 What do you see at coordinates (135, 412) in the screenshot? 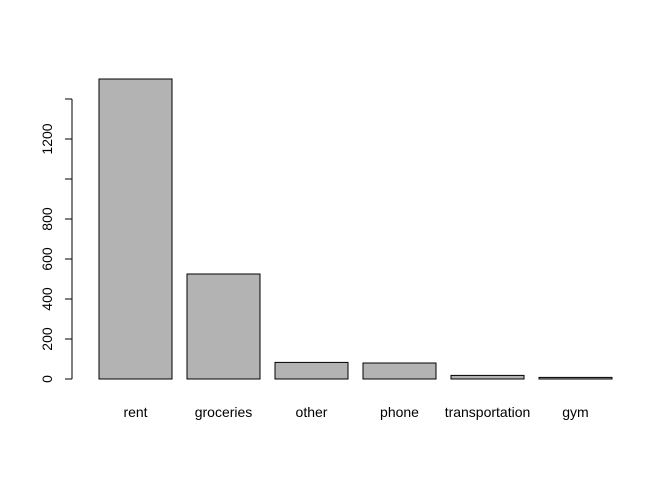
I see `x-tick-label-rent: rent` at bounding box center [135, 412].